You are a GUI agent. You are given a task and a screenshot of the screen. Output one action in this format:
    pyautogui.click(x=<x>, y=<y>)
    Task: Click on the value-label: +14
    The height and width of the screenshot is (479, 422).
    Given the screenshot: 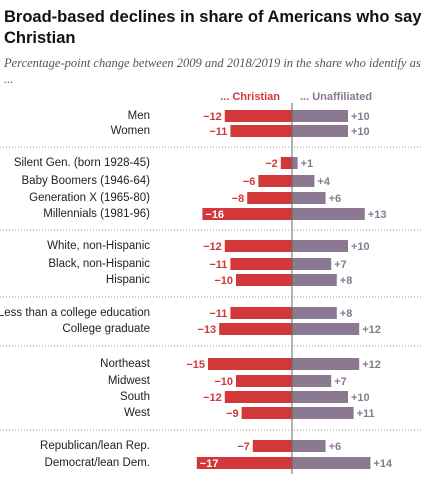 What is the action you would take?
    pyautogui.click(x=383, y=464)
    